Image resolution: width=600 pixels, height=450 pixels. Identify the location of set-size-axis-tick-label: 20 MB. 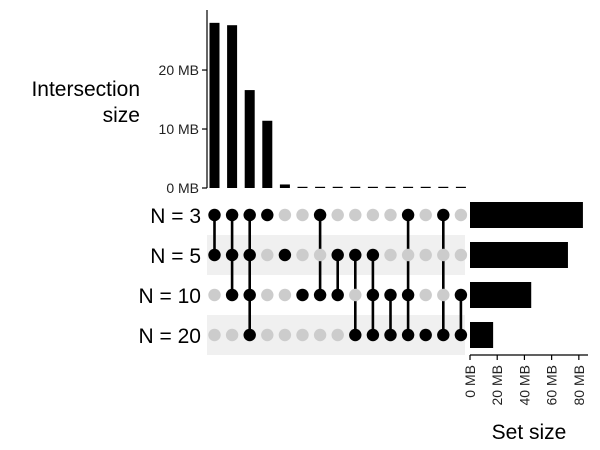
(497, 385).